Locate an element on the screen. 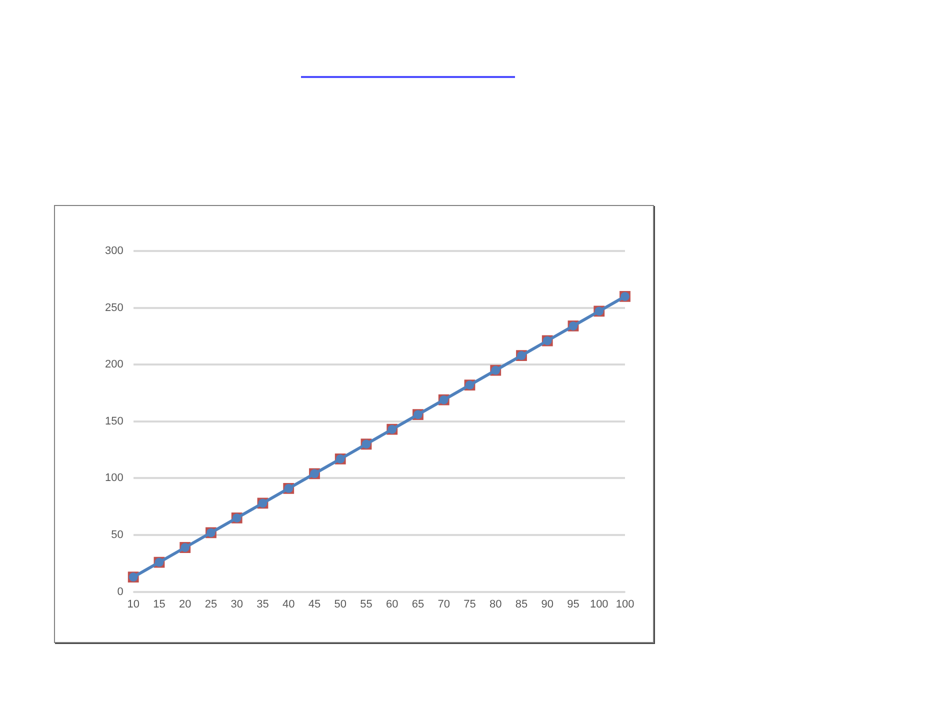  x-tick-label: 10 is located at coordinates (133, 604).